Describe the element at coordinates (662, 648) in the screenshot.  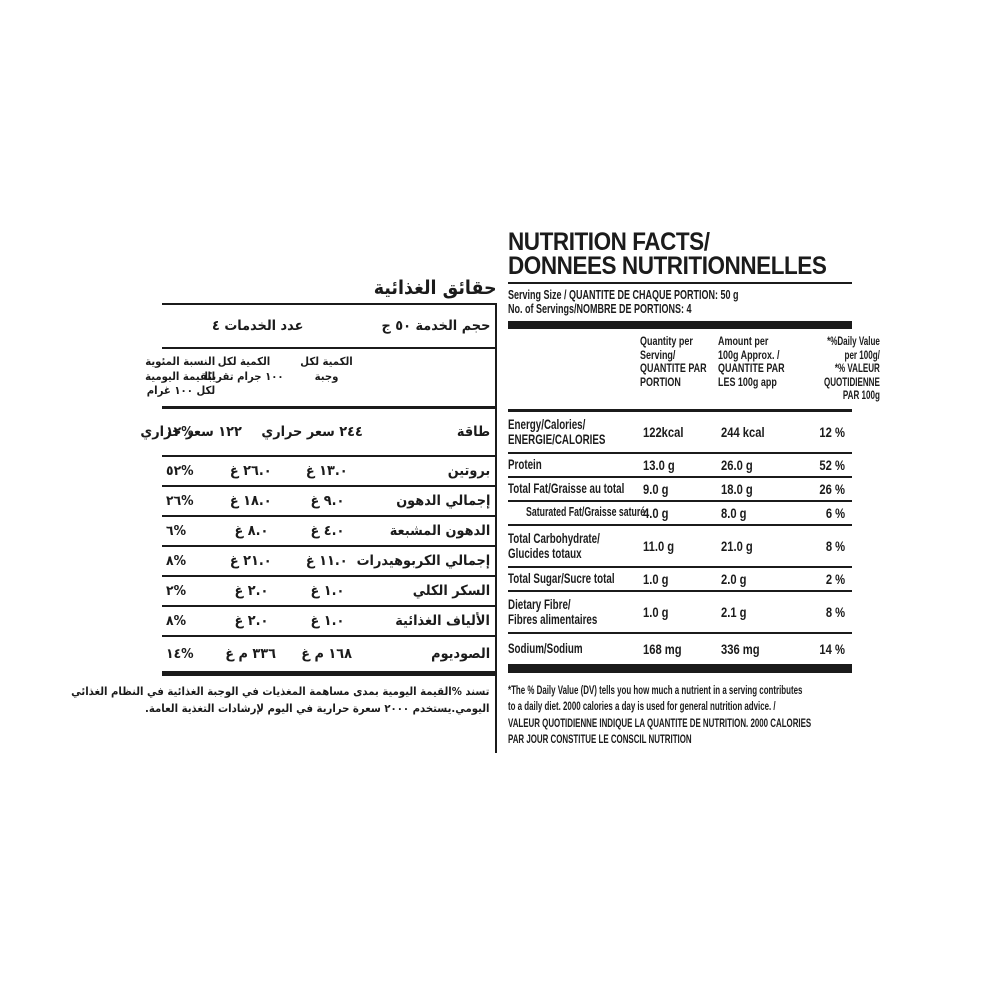
I see `value-per-serving: 168 mg` at that location.